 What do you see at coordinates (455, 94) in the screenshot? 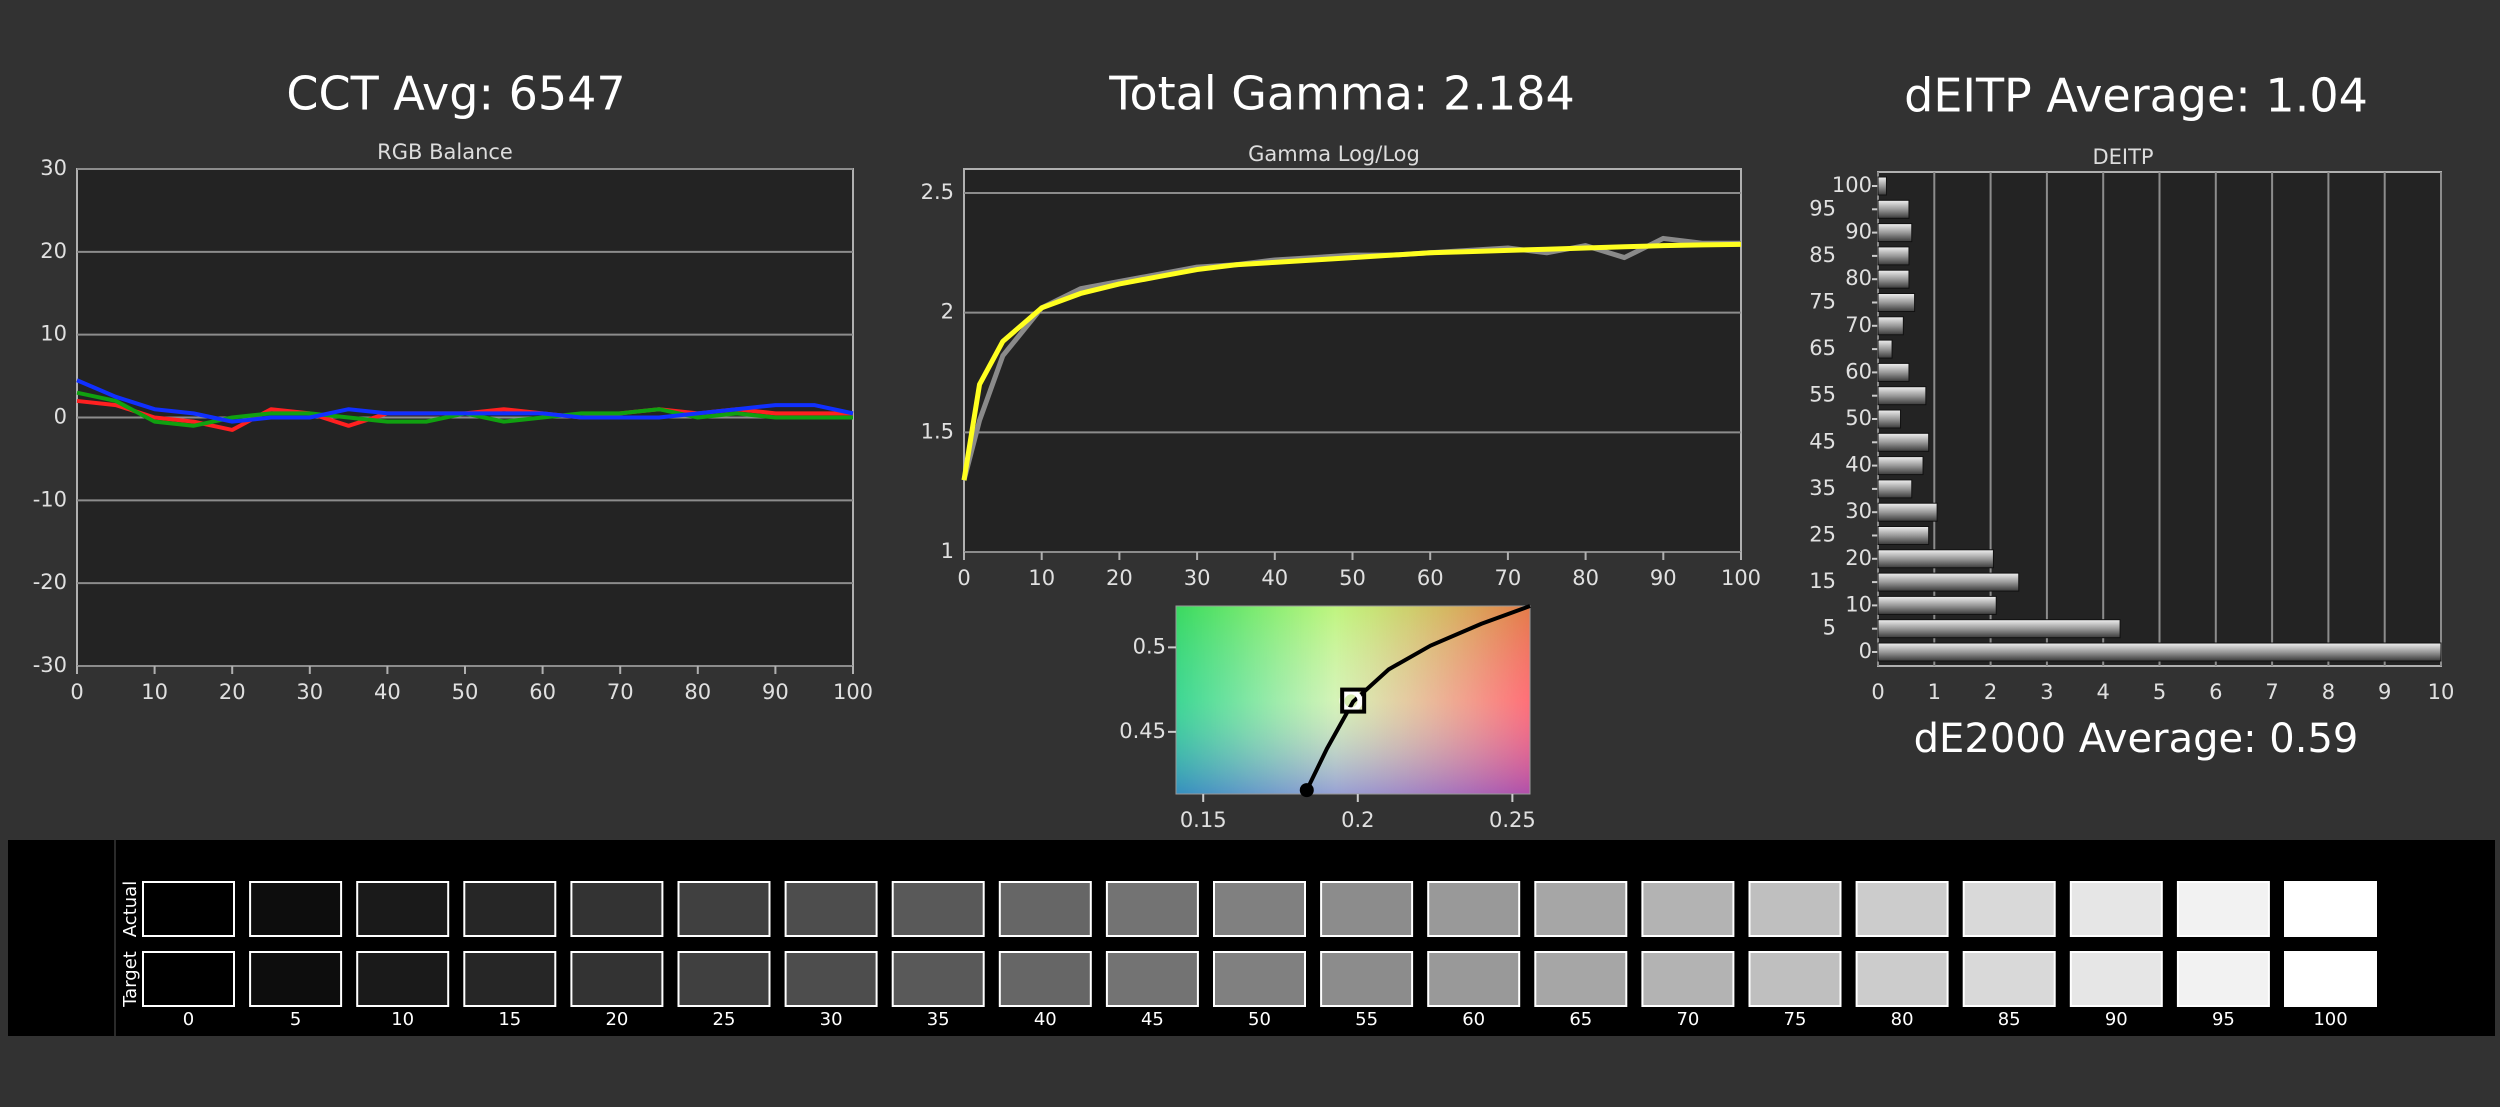
I see `chart-title: CCT Avg: 6547` at bounding box center [455, 94].